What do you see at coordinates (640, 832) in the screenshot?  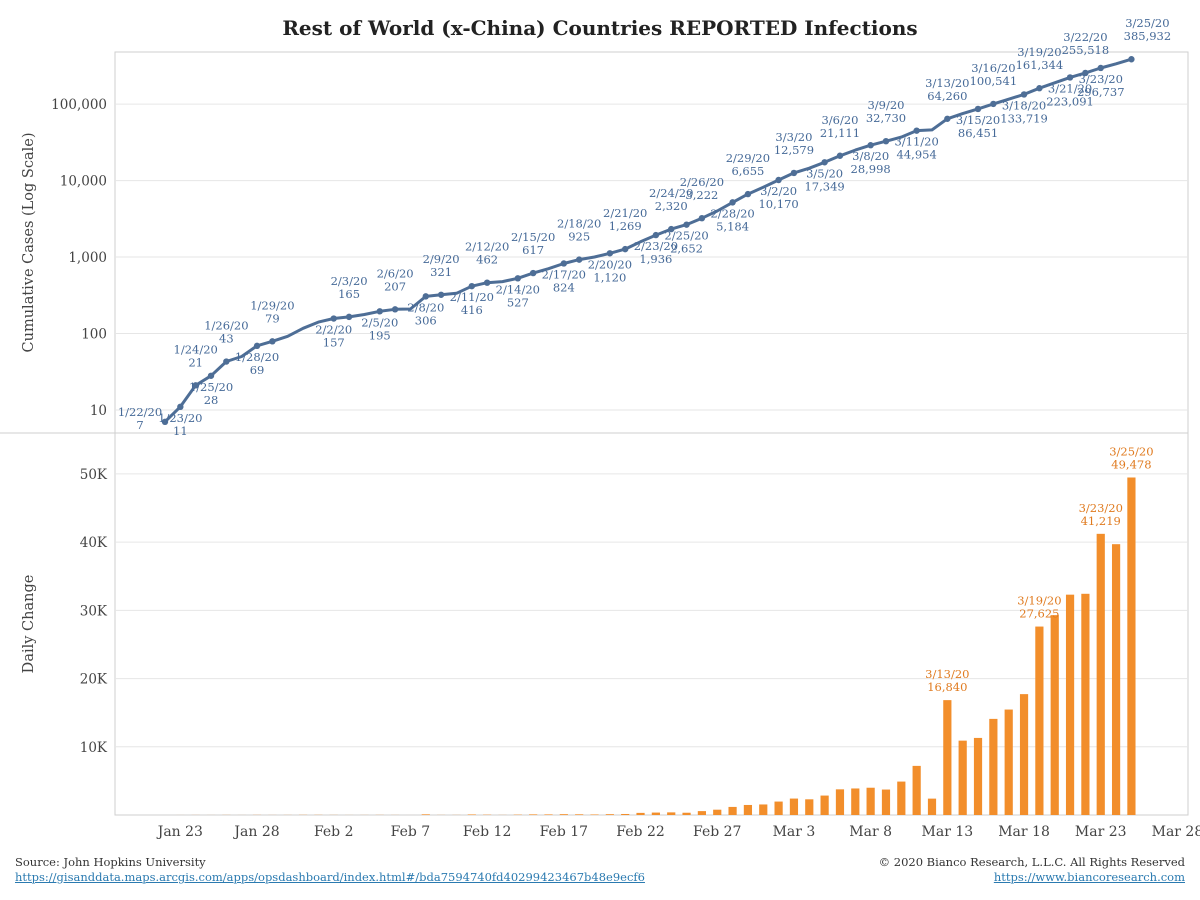 I see `x-tick-label: Feb 22` at bounding box center [640, 832].